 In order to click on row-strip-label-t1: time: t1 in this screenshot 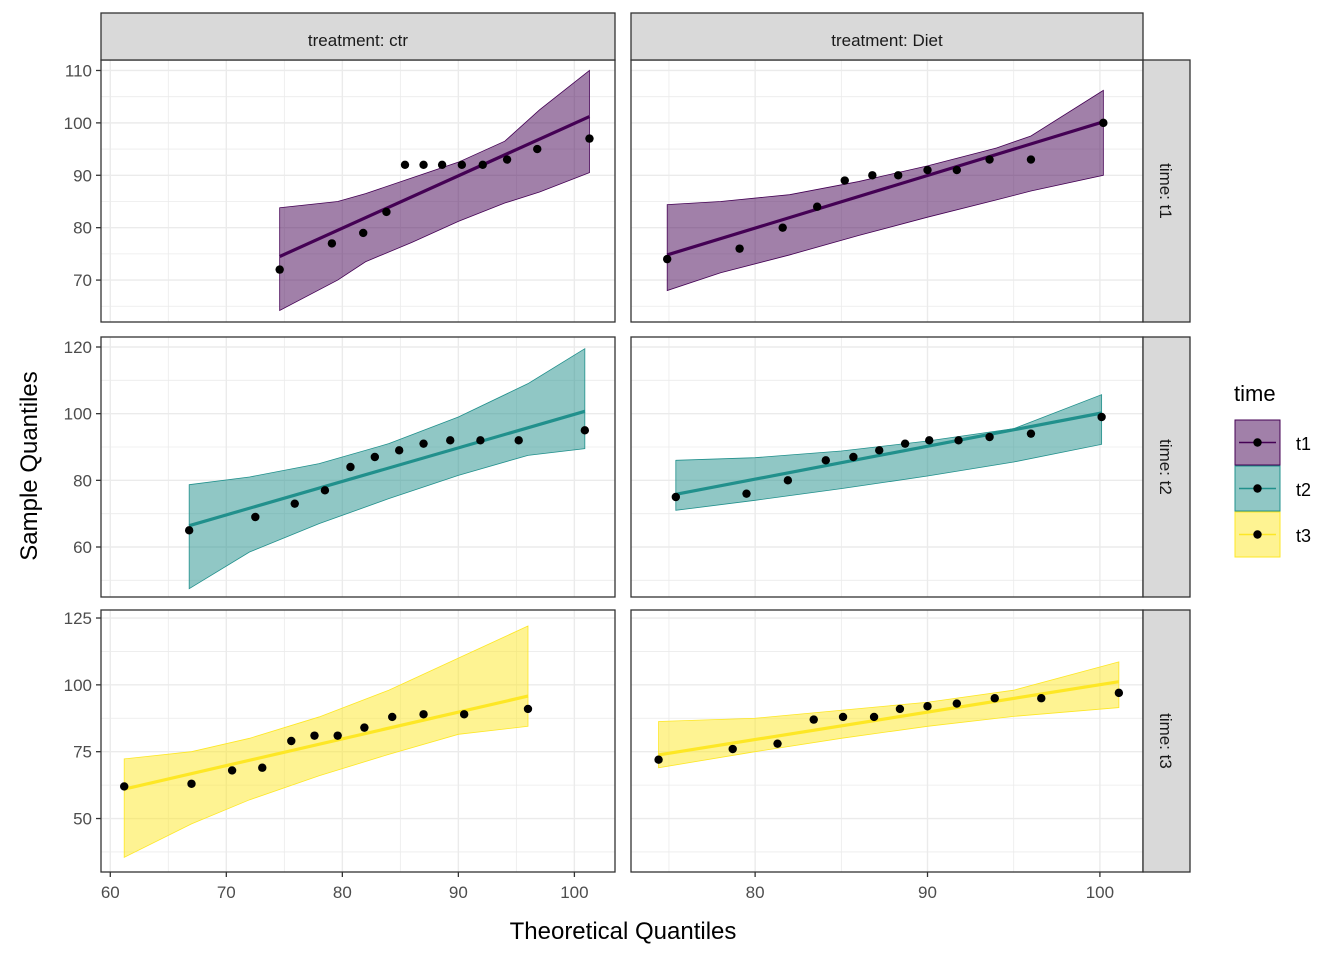, I will do `click(1165, 191)`.